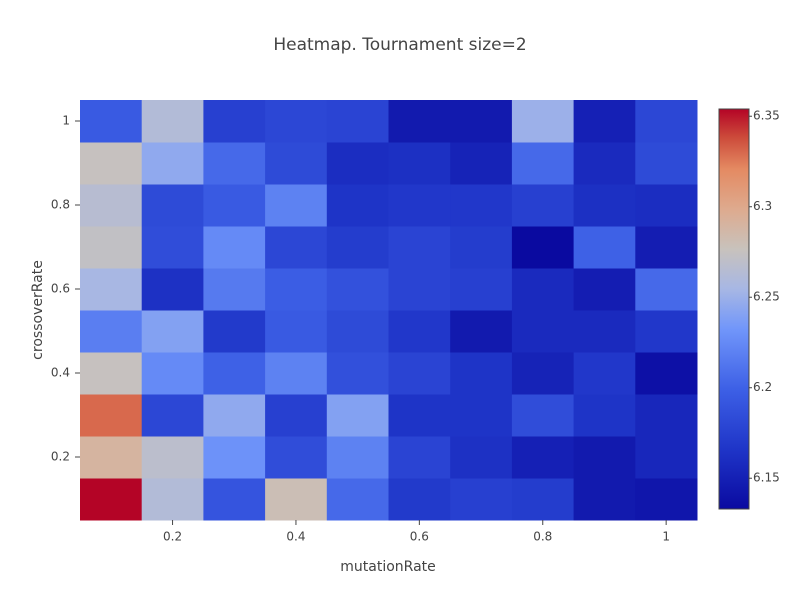 This screenshot has height=600, width=800. What do you see at coordinates (60, 457) in the screenshot?
I see `y-tick-label: 0.2` at bounding box center [60, 457].